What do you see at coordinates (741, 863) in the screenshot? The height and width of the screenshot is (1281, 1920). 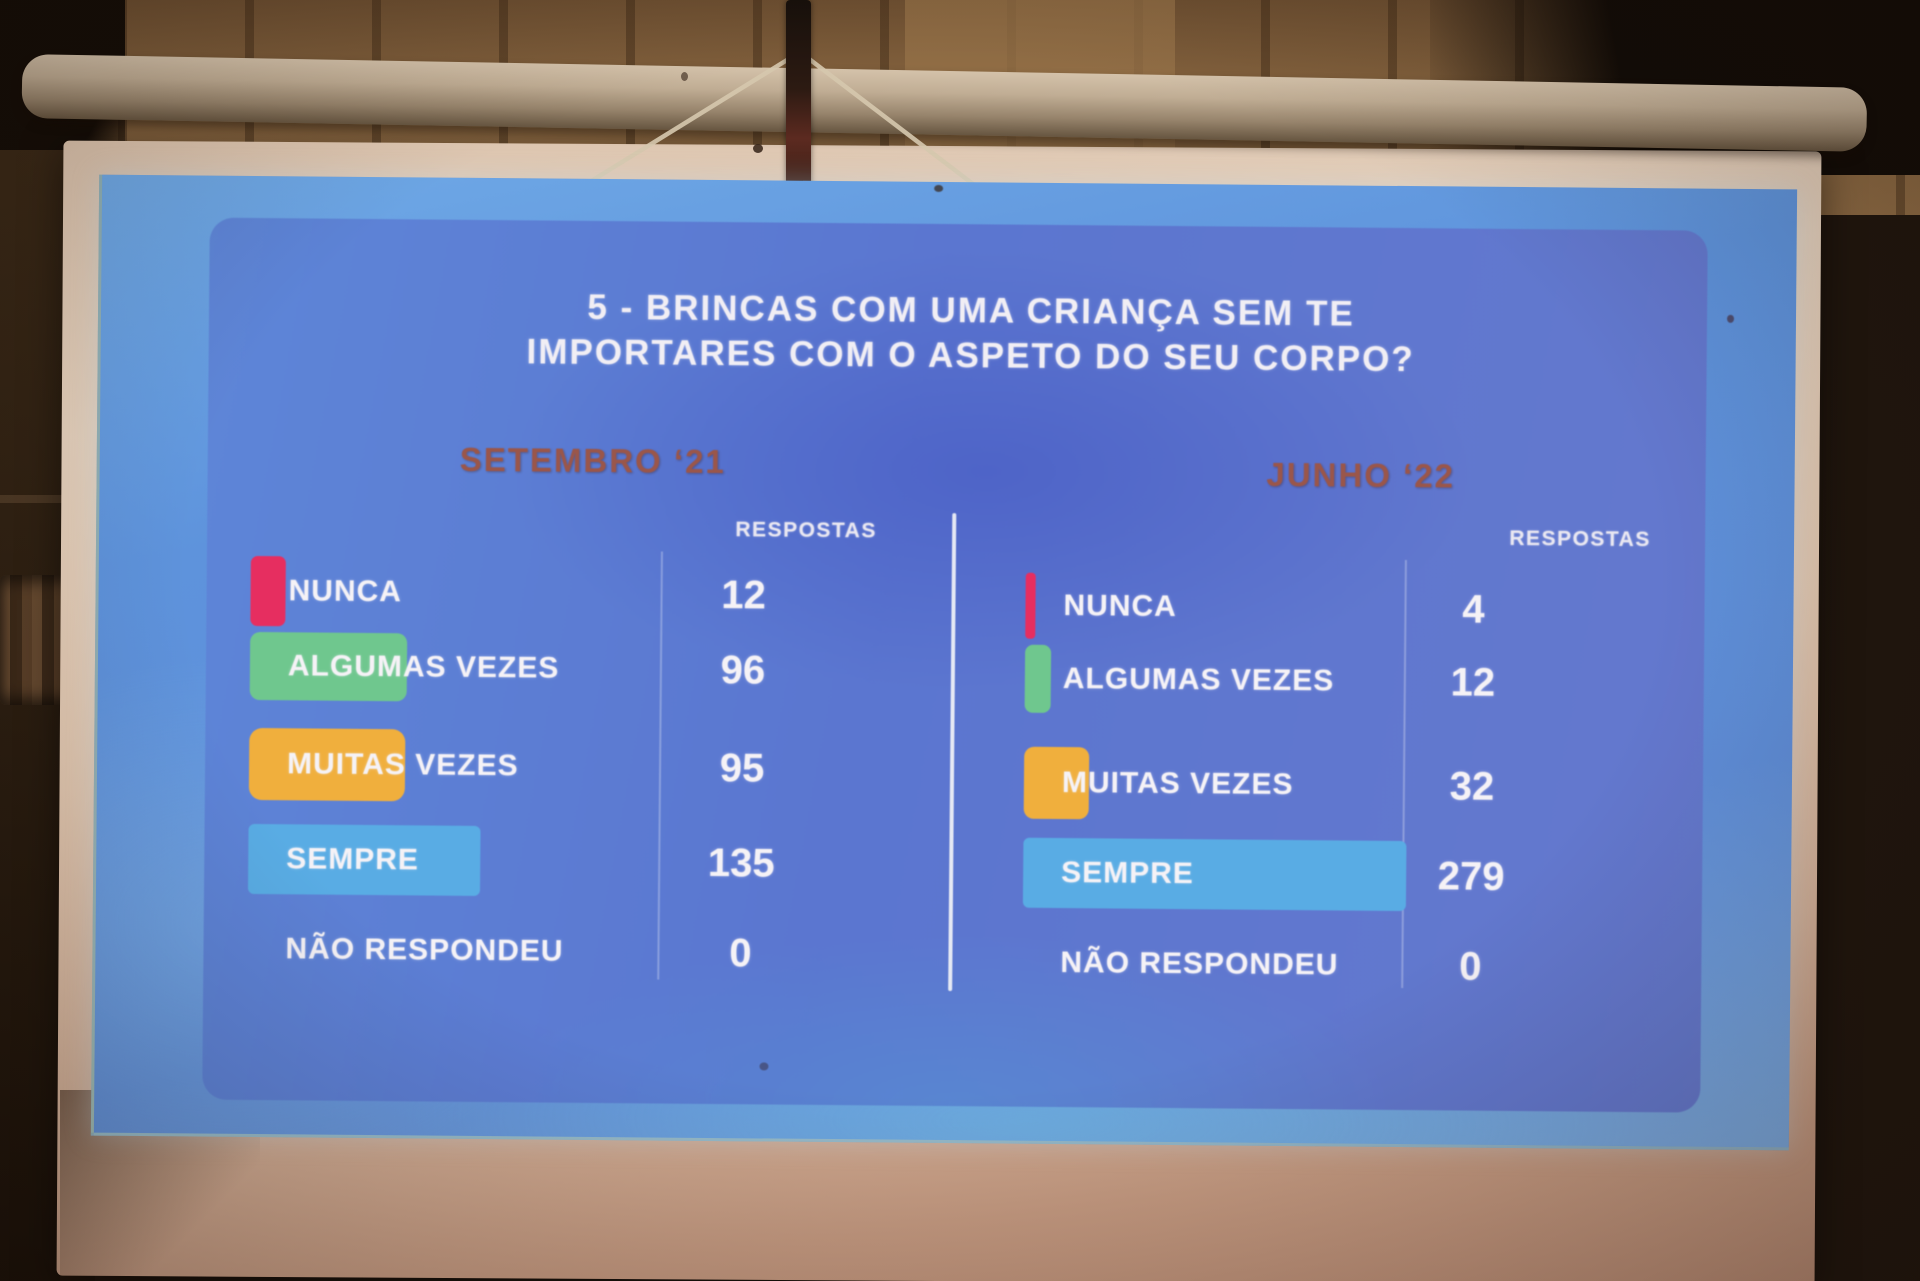 I see `row-value: 135` at bounding box center [741, 863].